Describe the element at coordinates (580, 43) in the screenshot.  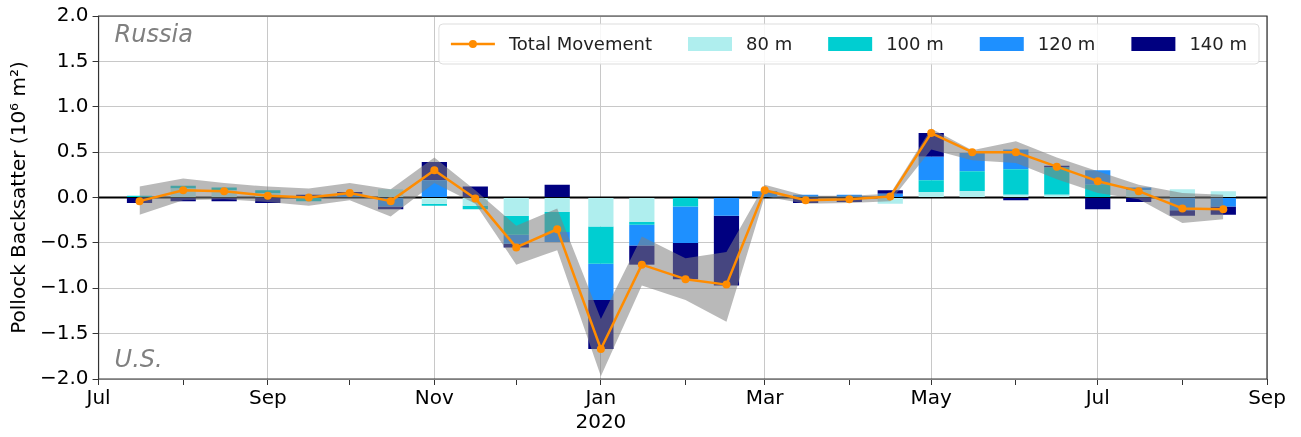
I see `legend-label: Total Movement` at that location.